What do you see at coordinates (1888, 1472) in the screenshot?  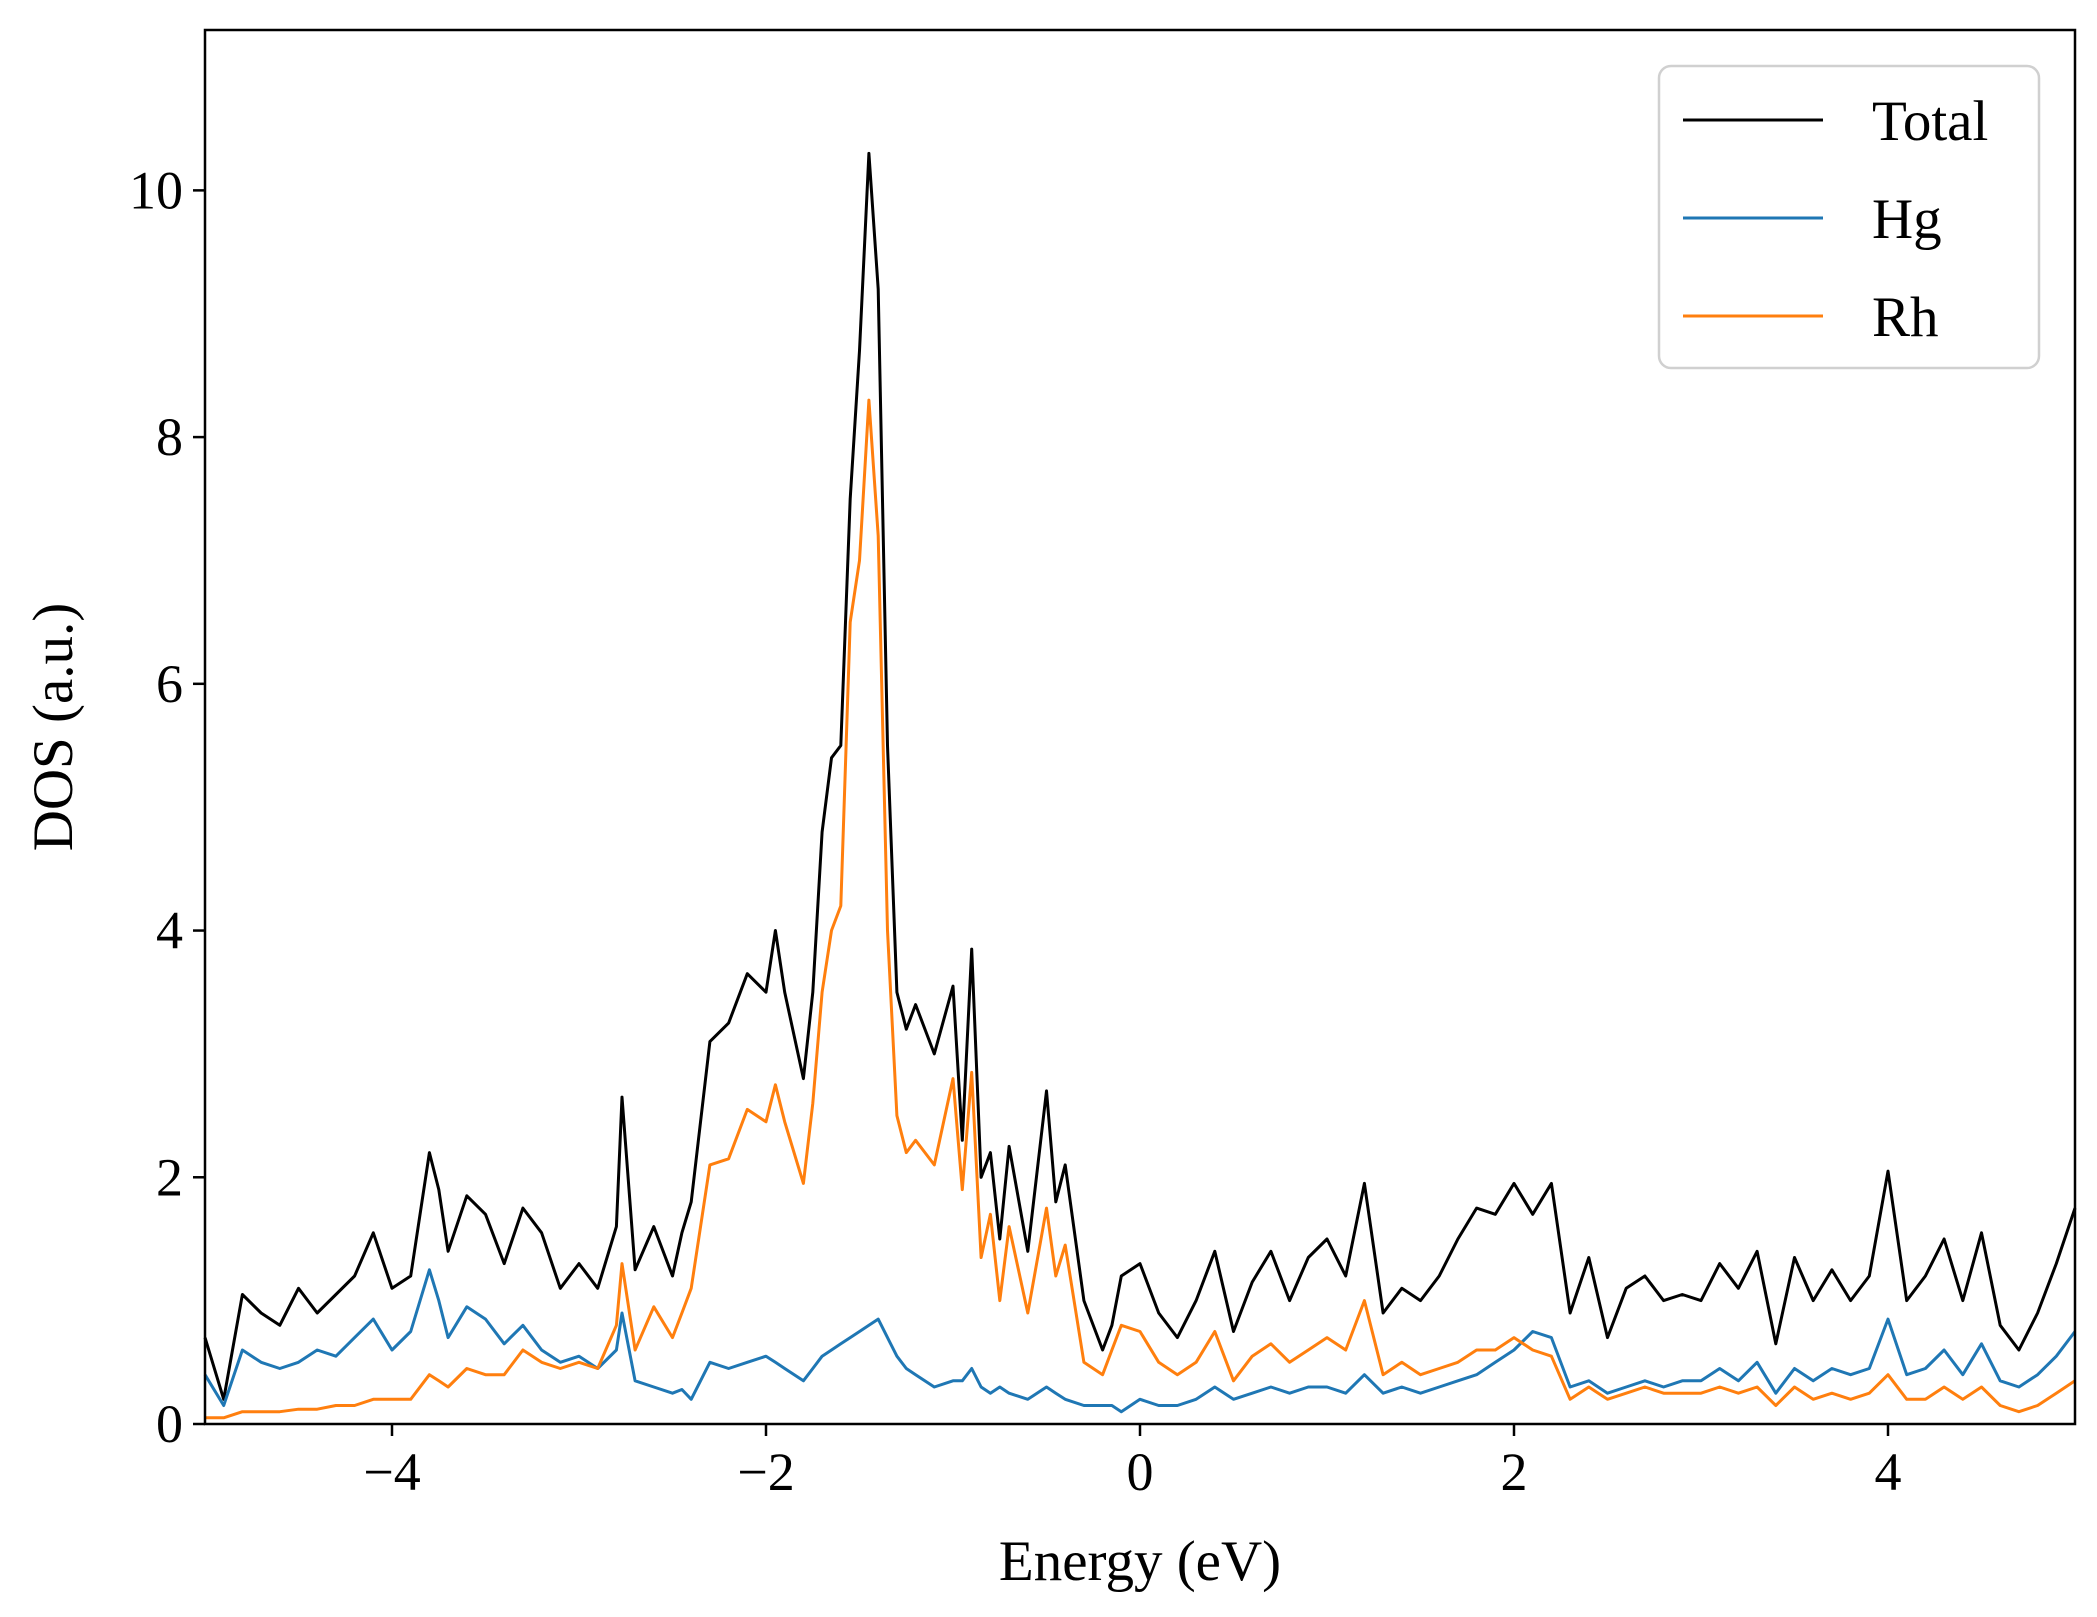 I see `x-tick-label: 4` at bounding box center [1888, 1472].